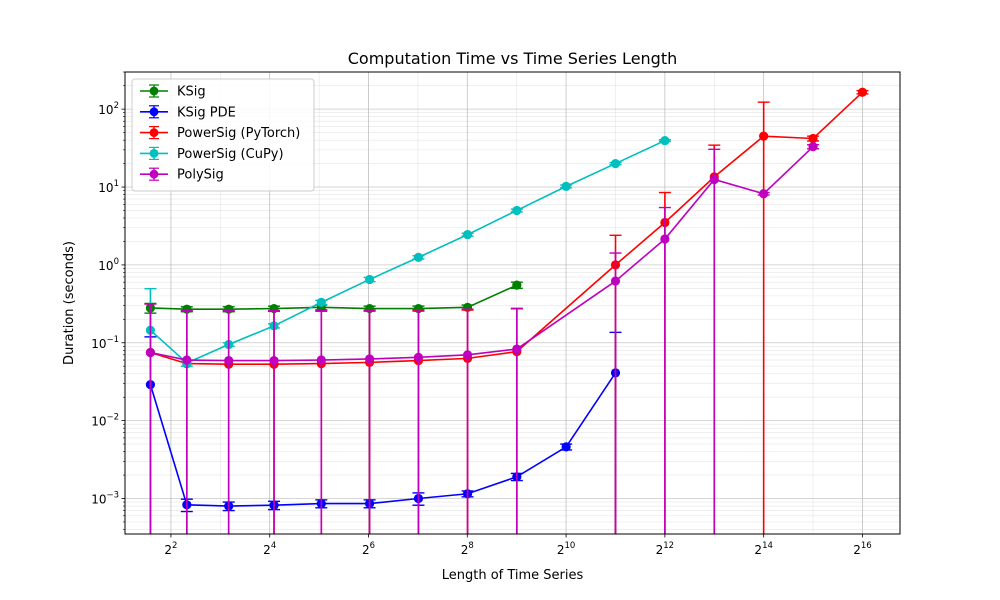  Describe the element at coordinates (368, 549) in the screenshot. I see `x-tick-label: 26` at that location.